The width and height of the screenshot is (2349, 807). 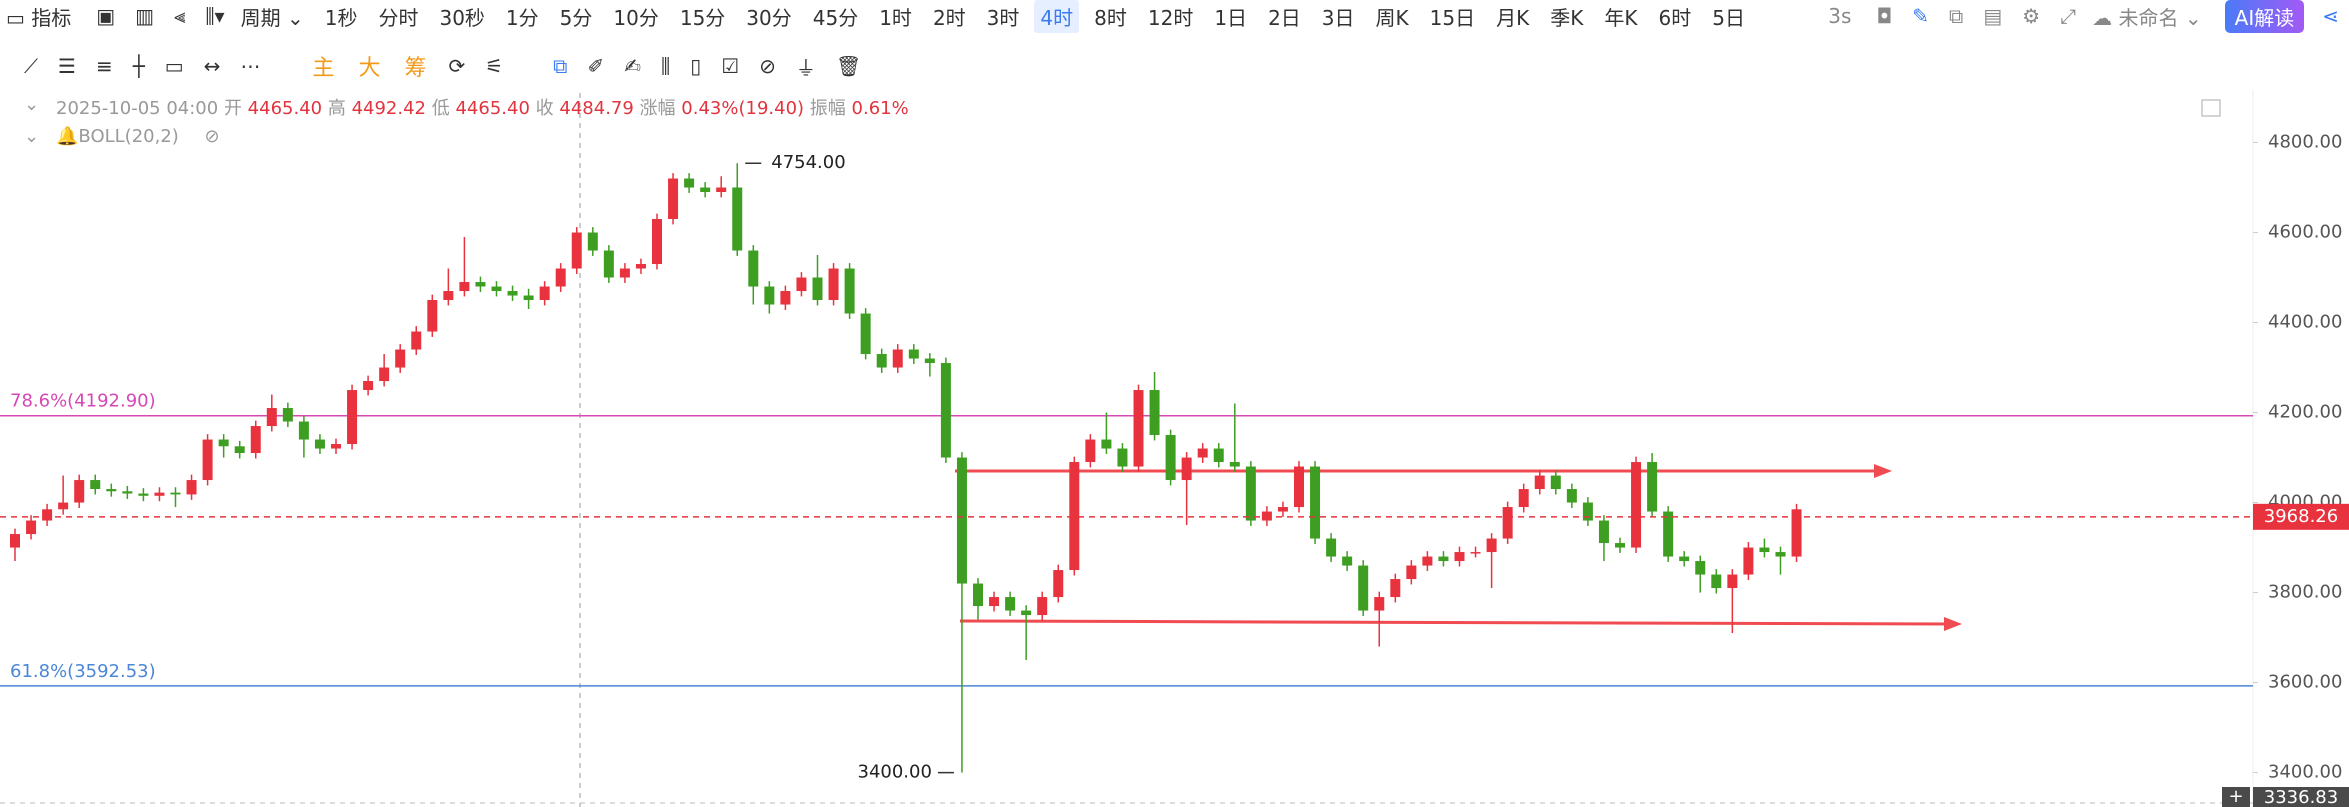 I want to click on indicator-button: ▭ 指标, so click(x=39, y=17).